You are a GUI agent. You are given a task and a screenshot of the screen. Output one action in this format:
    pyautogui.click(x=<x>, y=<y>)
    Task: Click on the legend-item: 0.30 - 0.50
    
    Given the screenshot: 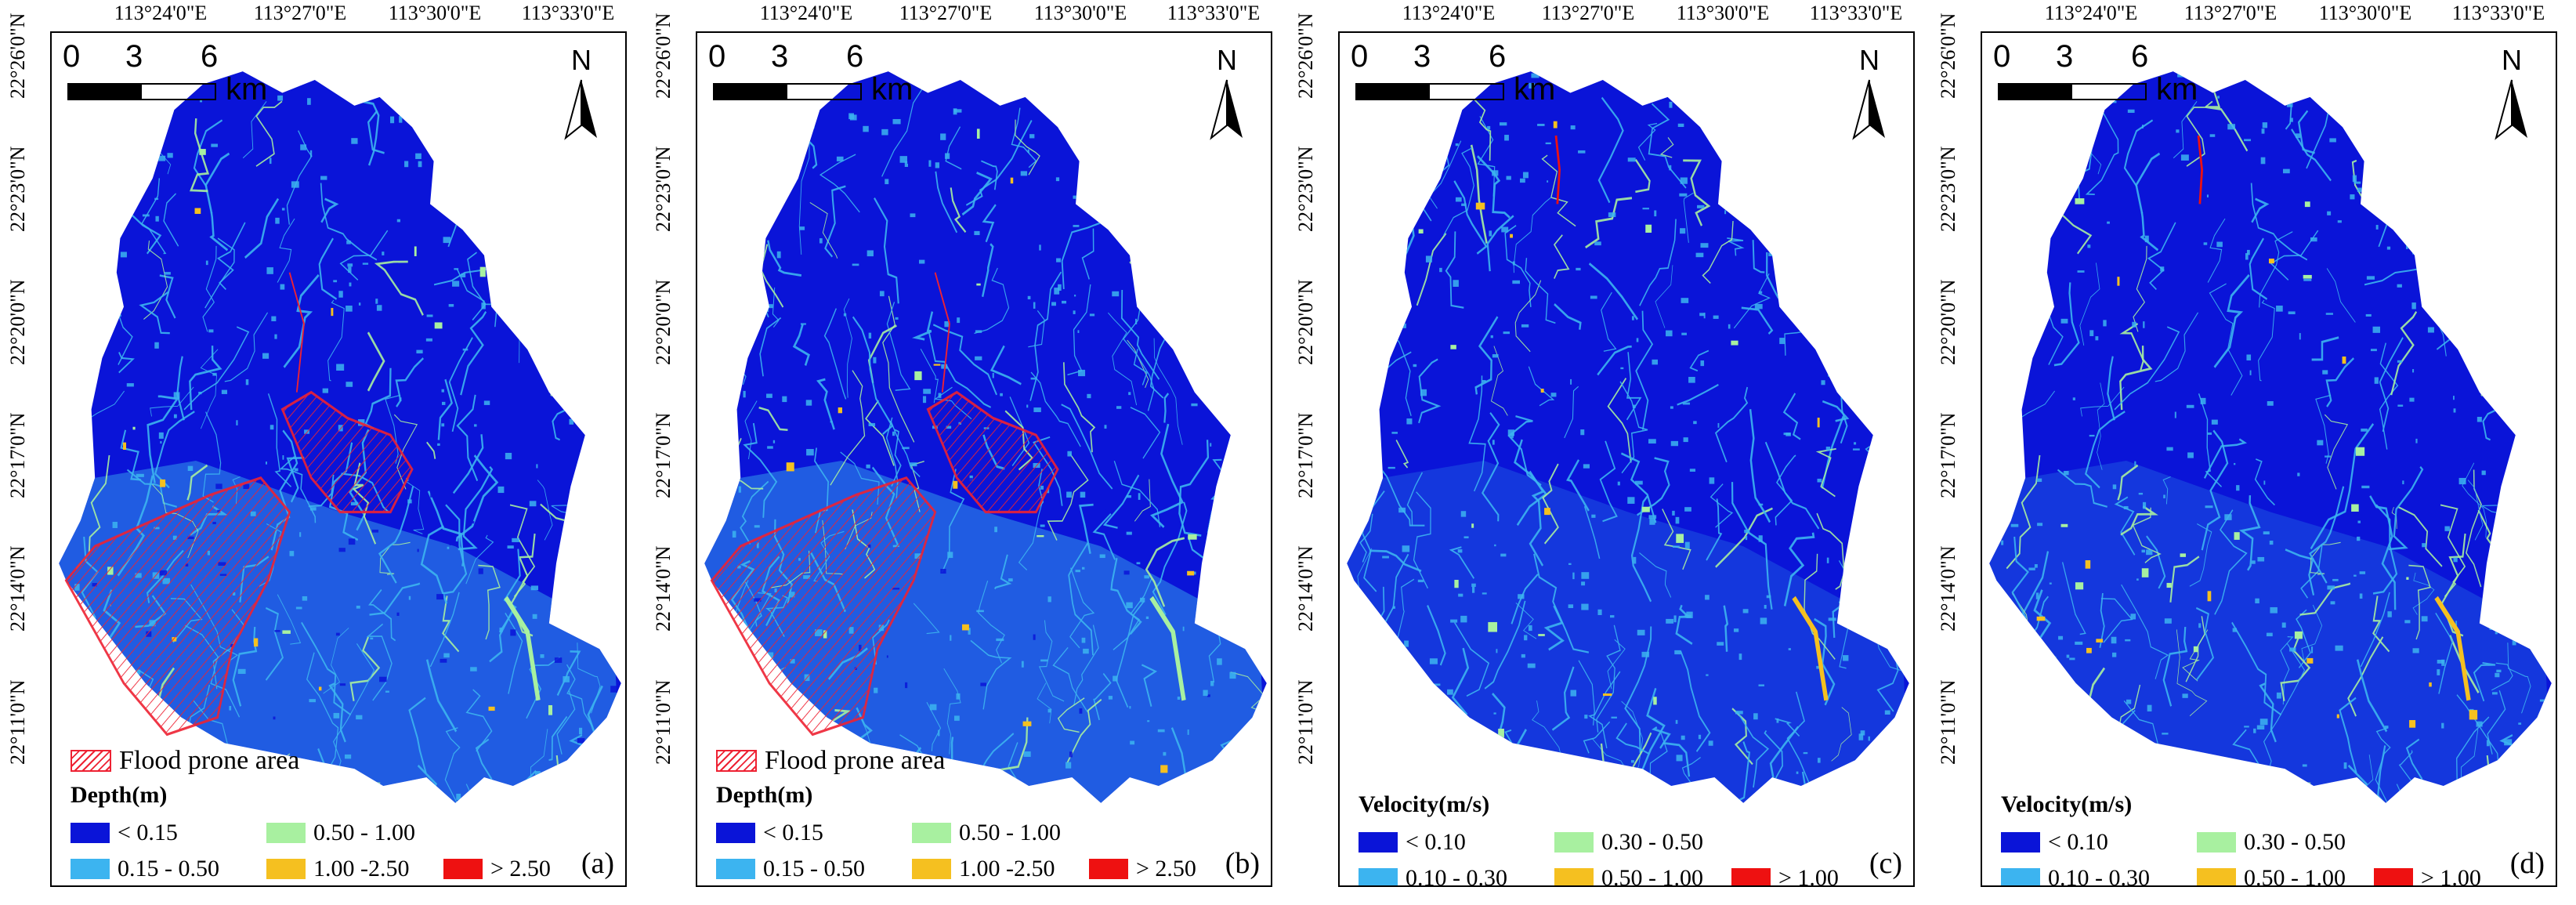 What is the action you would take?
    pyautogui.click(x=1628, y=842)
    